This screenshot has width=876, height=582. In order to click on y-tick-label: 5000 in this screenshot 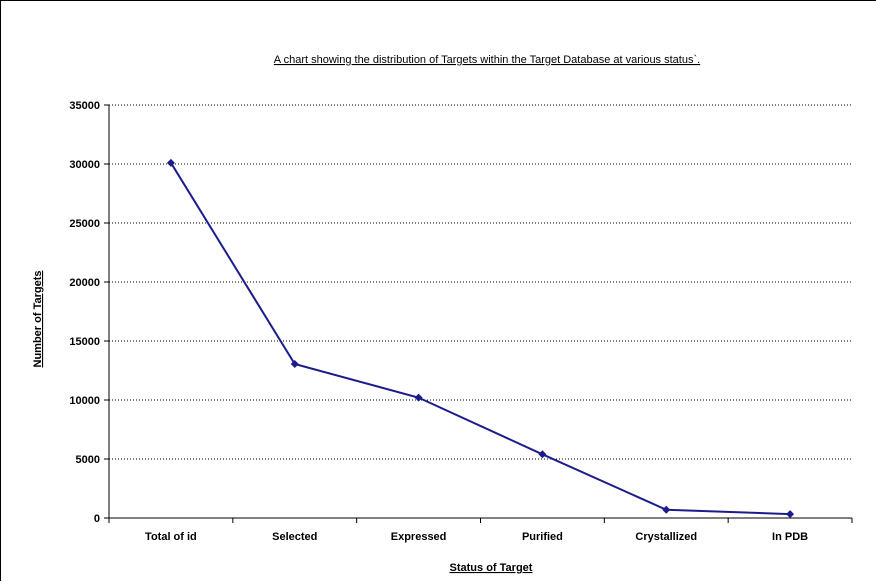, I will do `click(88, 460)`.